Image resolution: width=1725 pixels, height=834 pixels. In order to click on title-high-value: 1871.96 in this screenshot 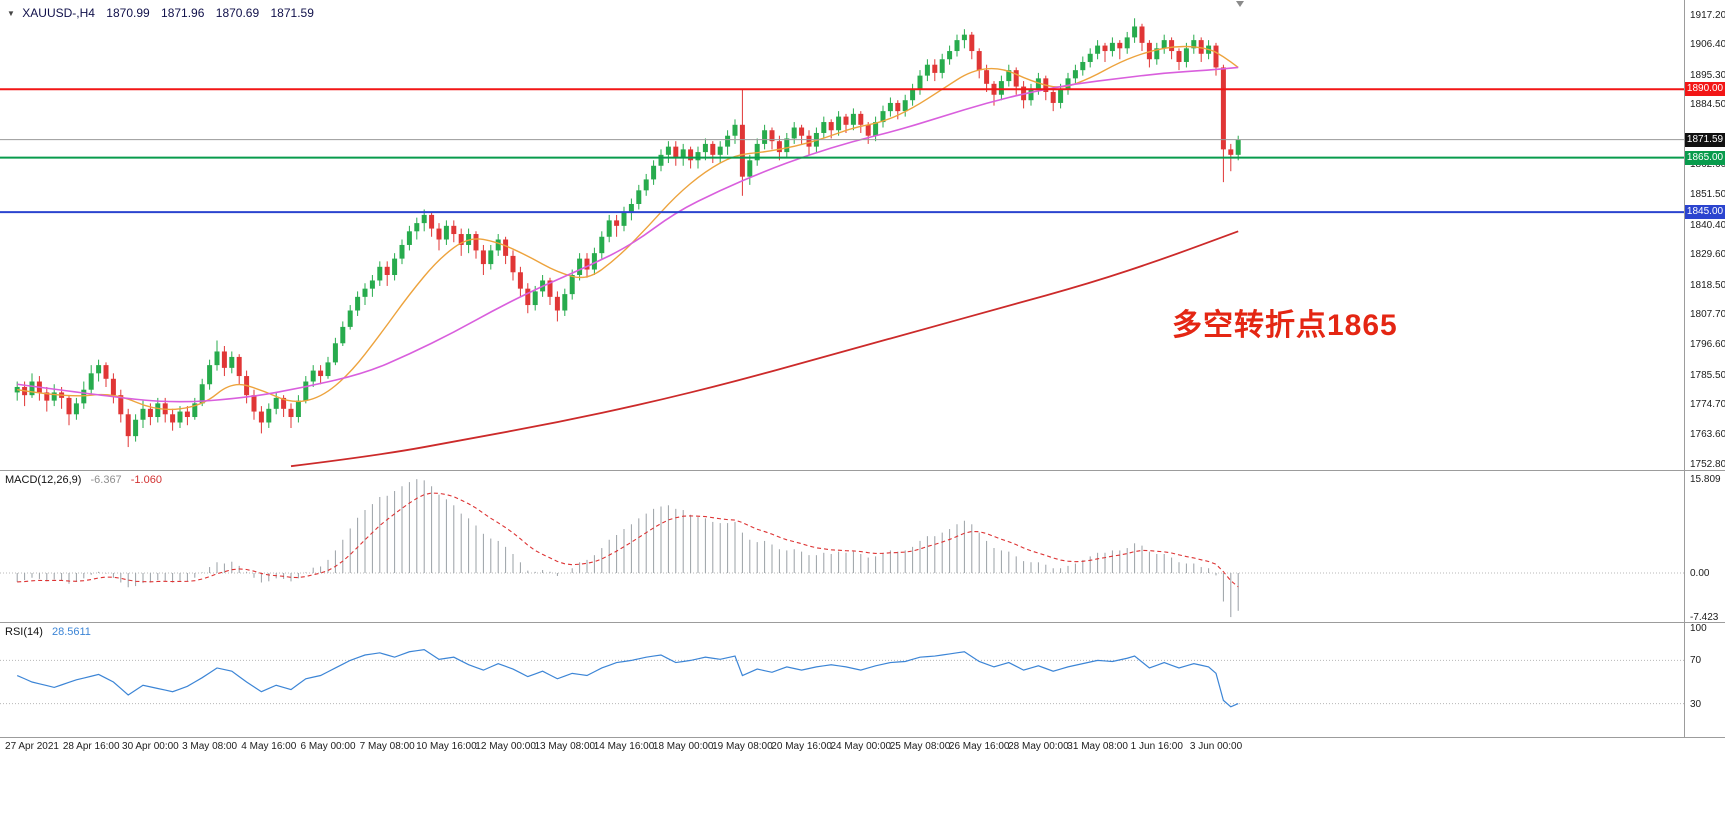, I will do `click(183, 13)`.